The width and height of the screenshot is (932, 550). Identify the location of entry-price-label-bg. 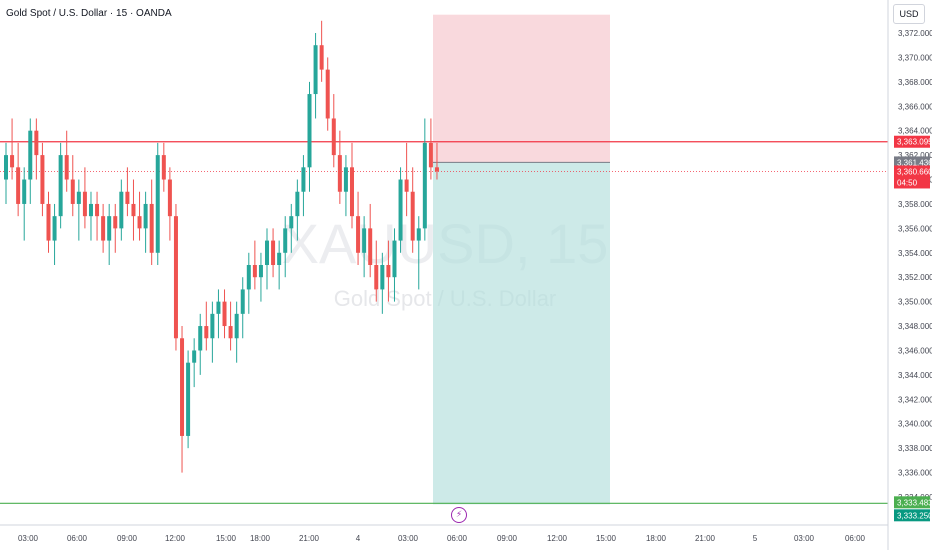
(912, 162).